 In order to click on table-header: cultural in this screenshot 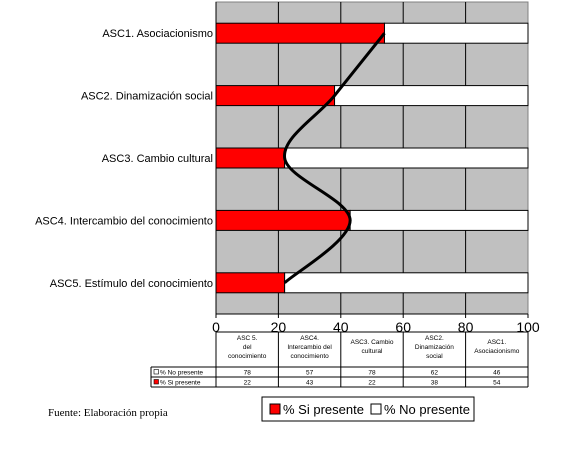, I will do `click(373, 351)`.